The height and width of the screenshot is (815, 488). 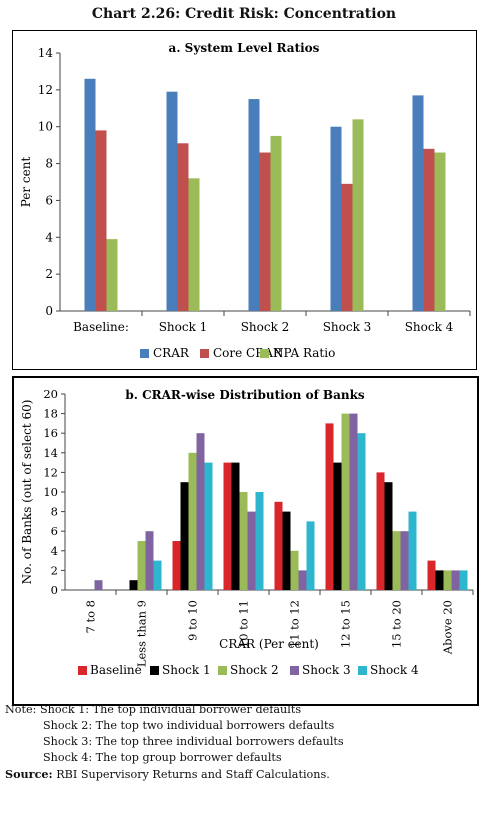 I want to click on legend-label: CRAR, so click(x=171, y=353).